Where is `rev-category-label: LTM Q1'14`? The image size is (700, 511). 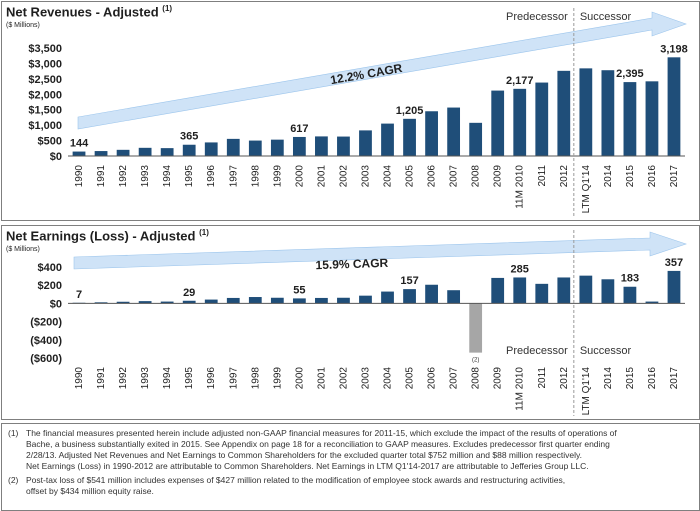 rev-category-label: LTM Q1'14 is located at coordinates (586, 189).